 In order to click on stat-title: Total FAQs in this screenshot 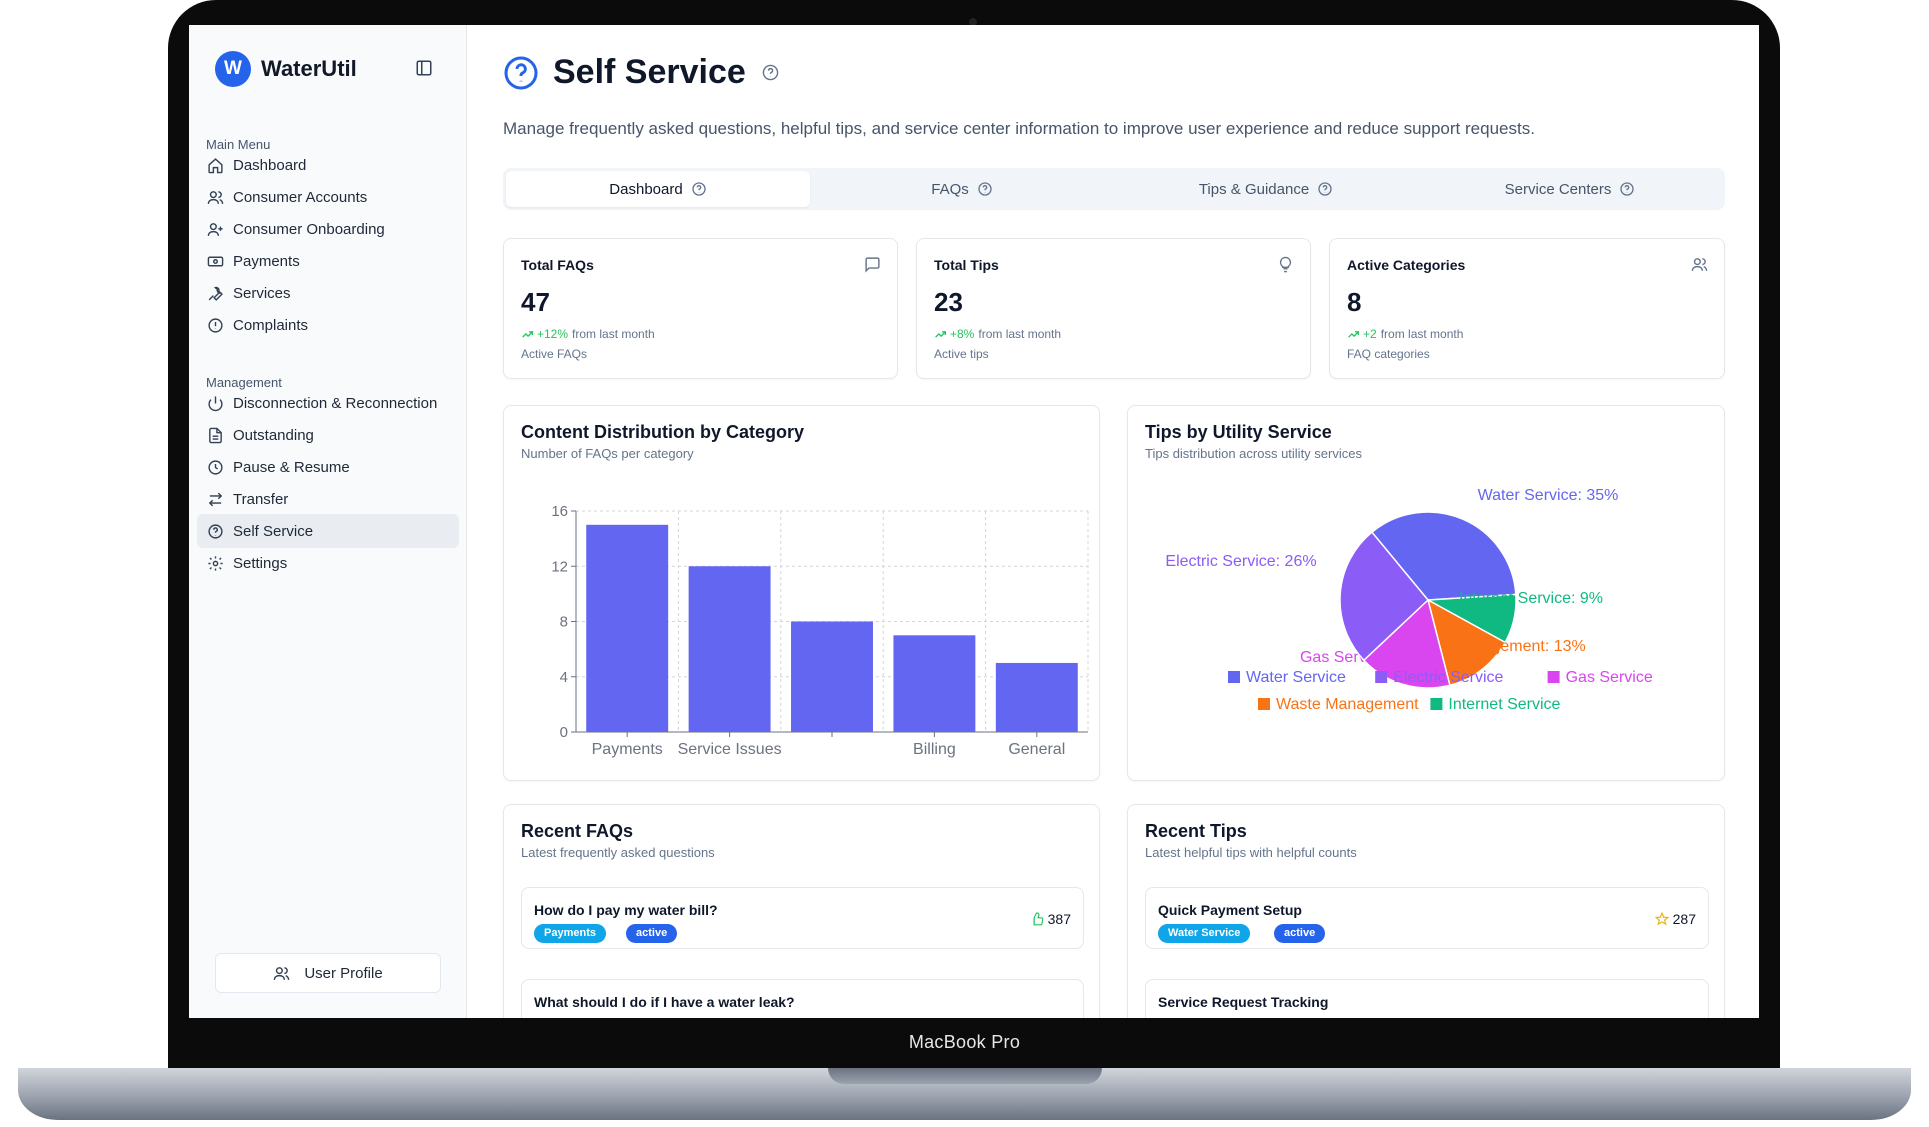, I will do `click(557, 265)`.